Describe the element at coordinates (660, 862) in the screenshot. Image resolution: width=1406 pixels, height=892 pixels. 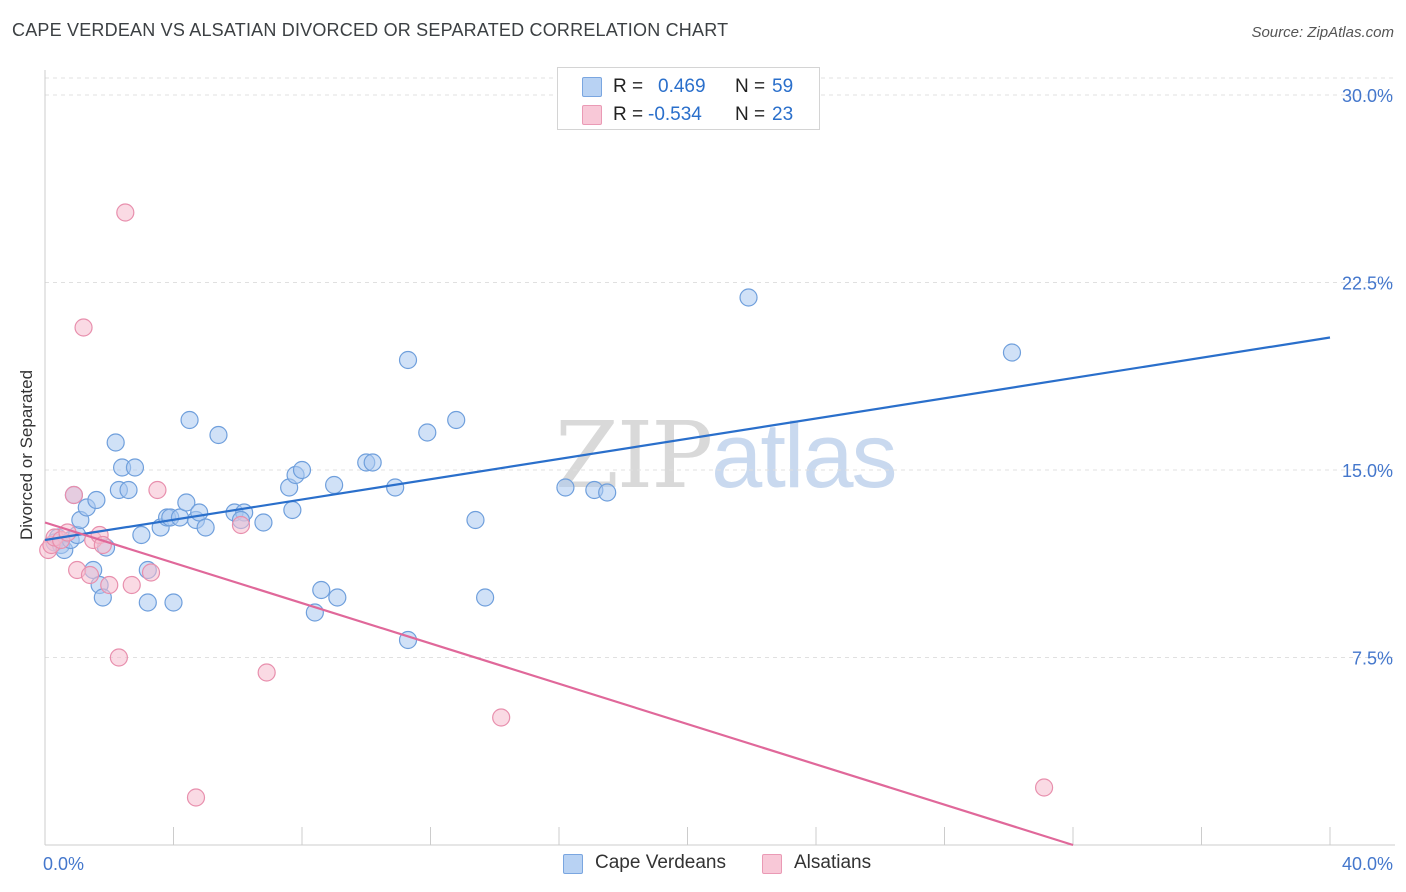
I see `legend-label: Cape Verdeans` at that location.